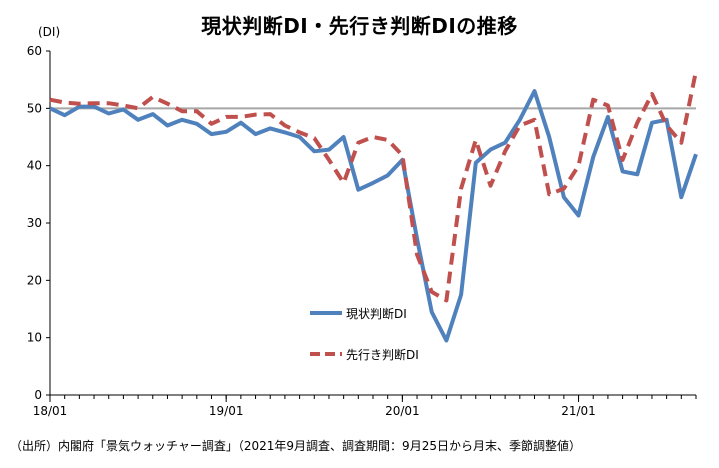  I want to click on y-tick-label: 10, so click(34, 338).